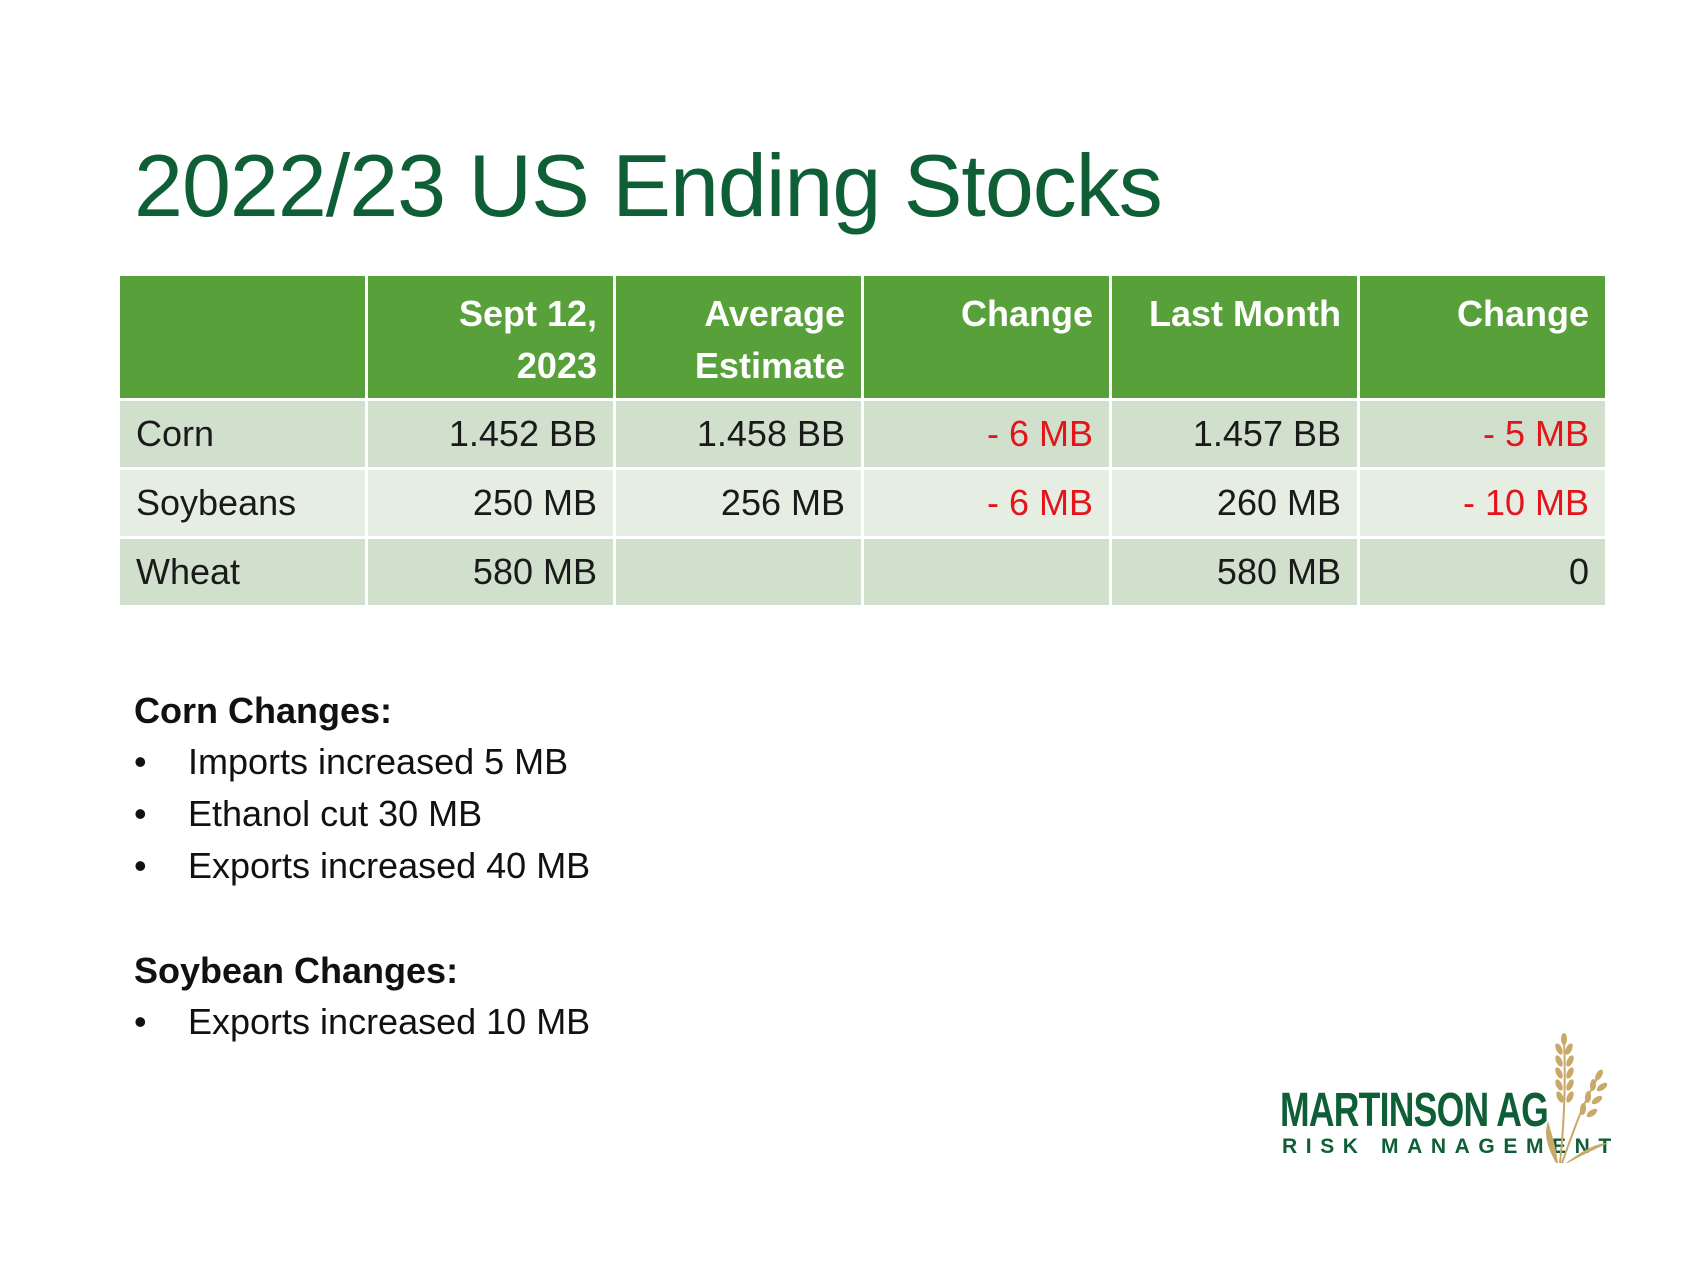 The height and width of the screenshot is (1280, 1707). Describe the element at coordinates (738, 503) in the screenshot. I see `average-estimate-value: 256 MB` at that location.